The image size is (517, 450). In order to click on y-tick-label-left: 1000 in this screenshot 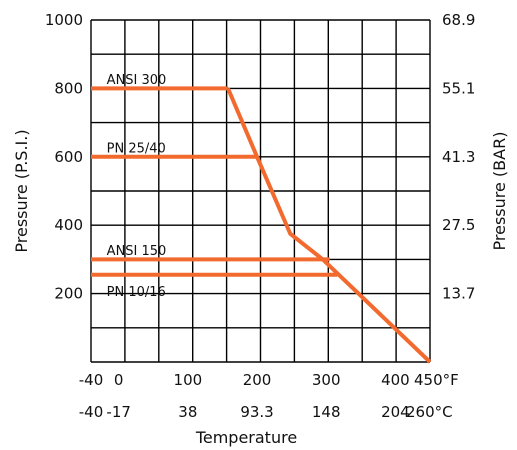, I will do `click(64, 20)`.